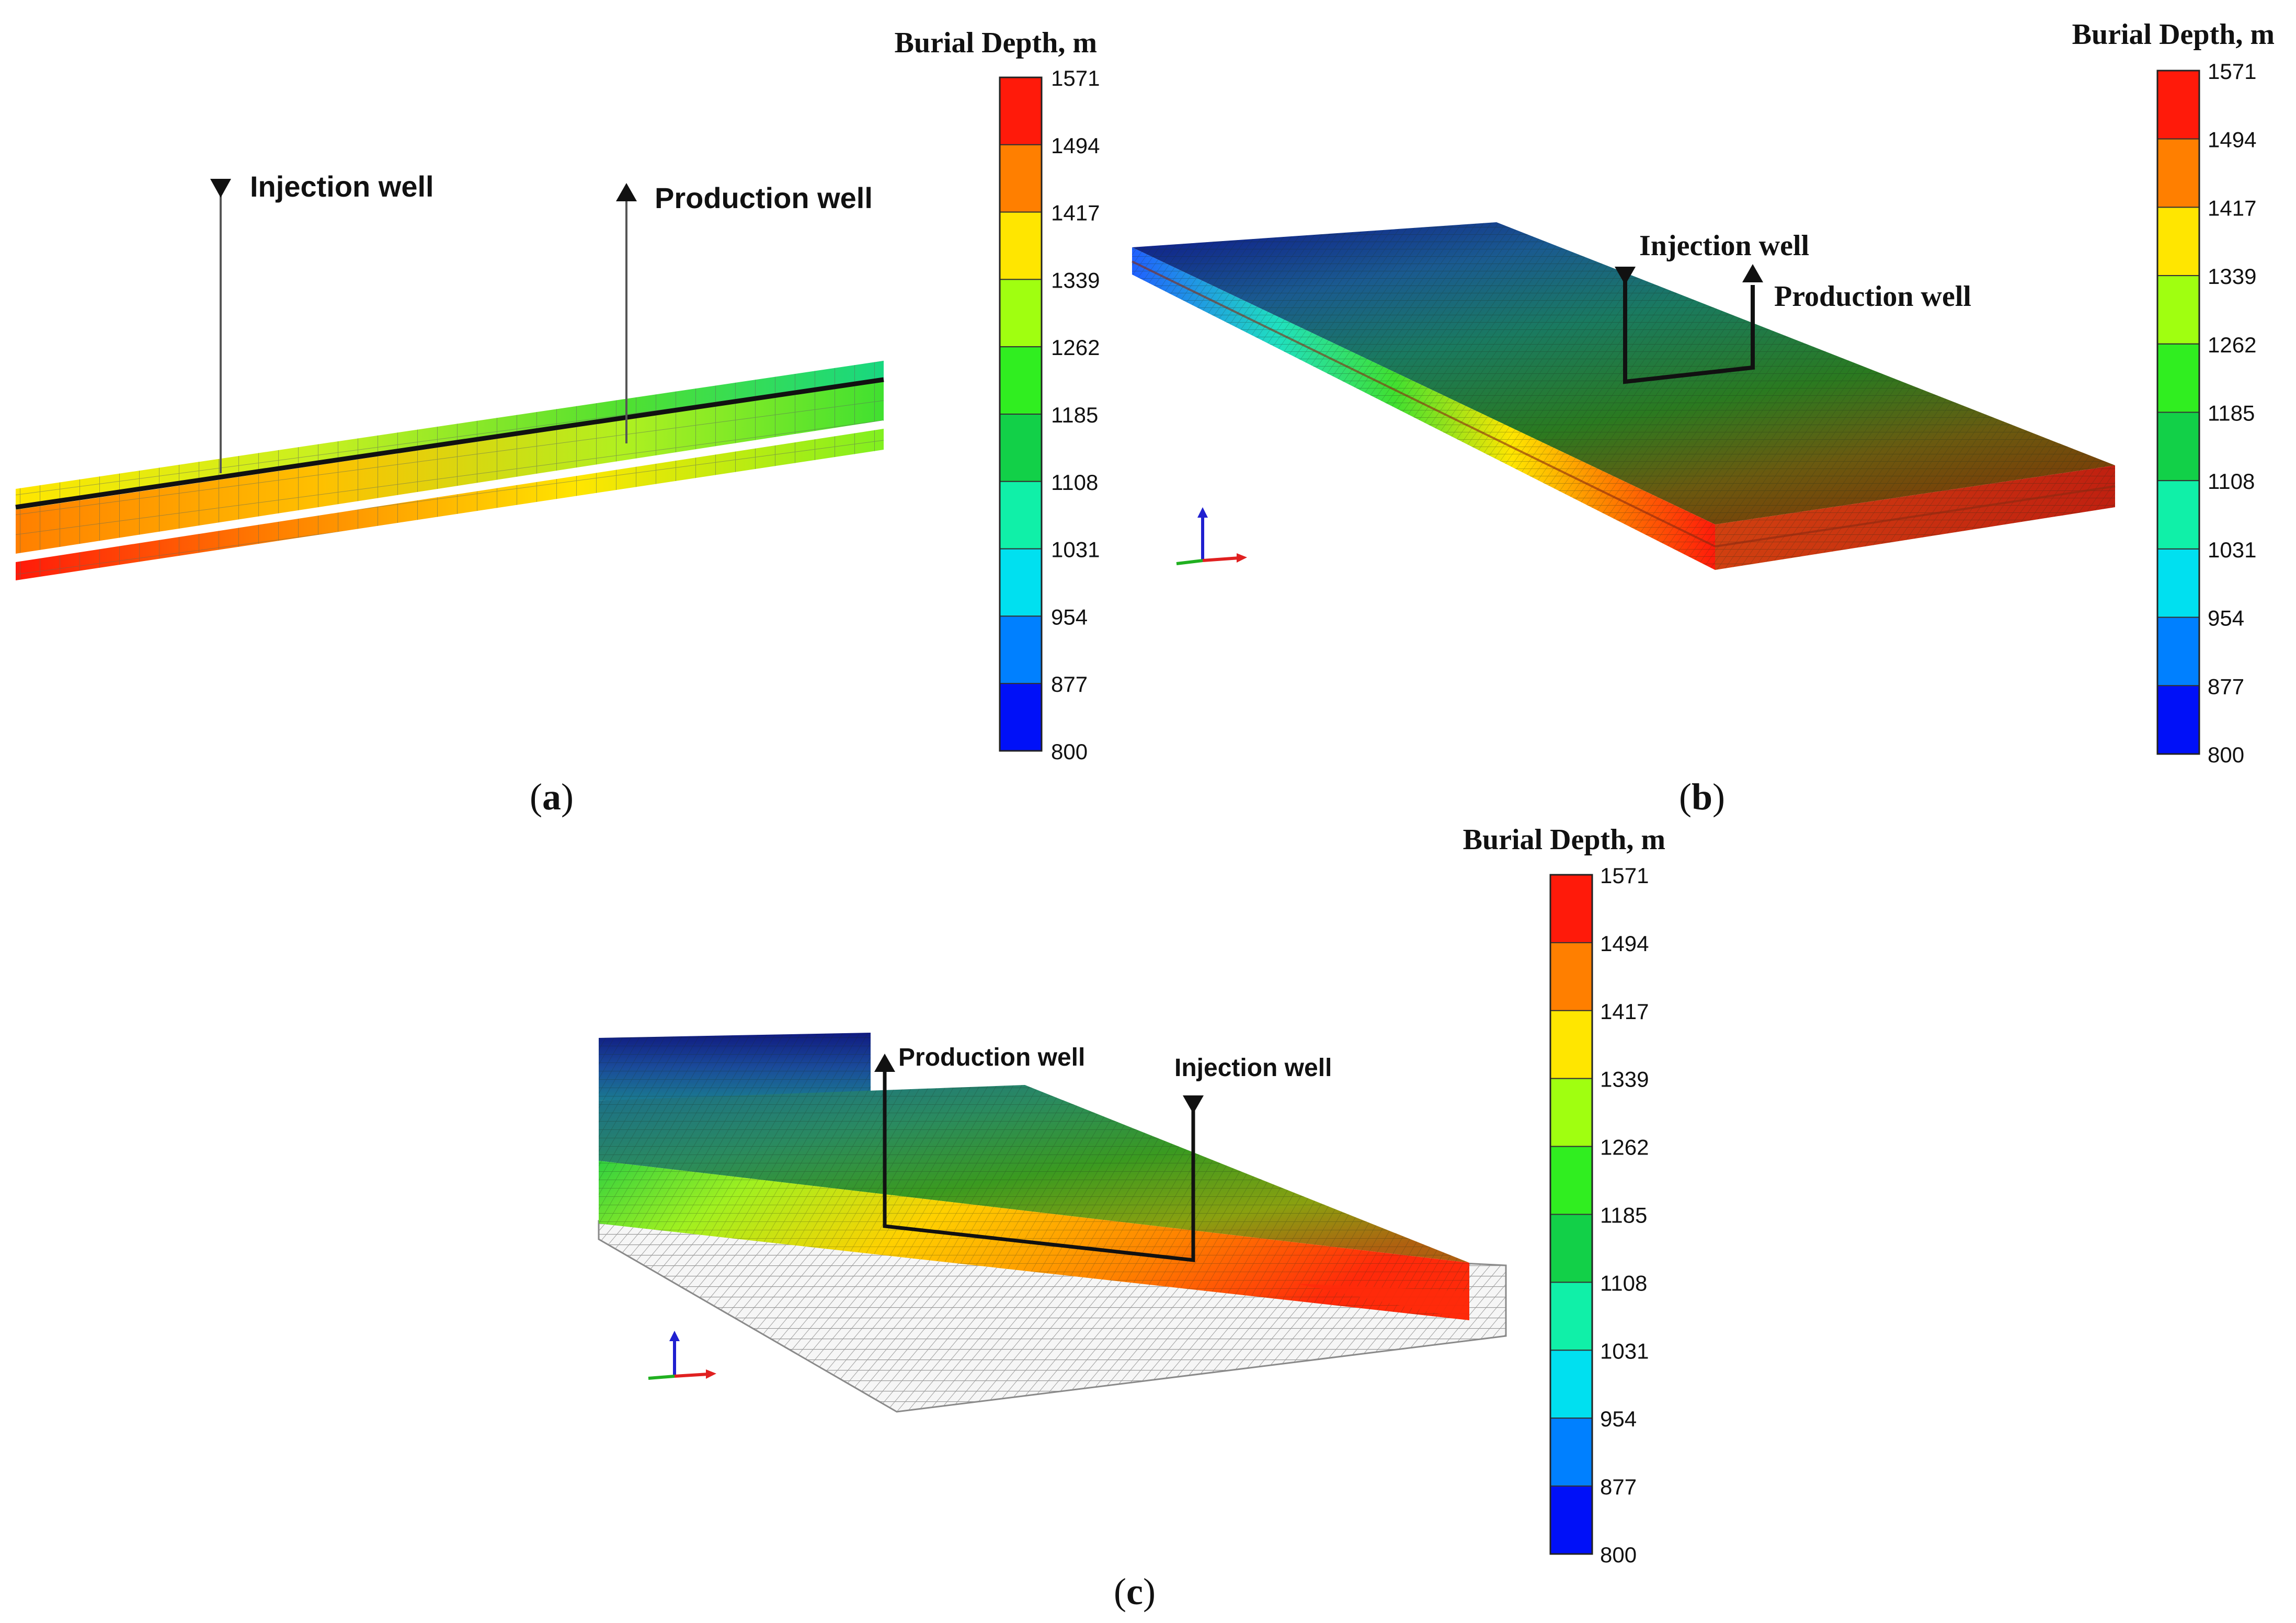 This screenshot has height=1623, width=2296. What do you see at coordinates (552, 797) in the screenshot?
I see `panel-a-caption: (a)` at bounding box center [552, 797].